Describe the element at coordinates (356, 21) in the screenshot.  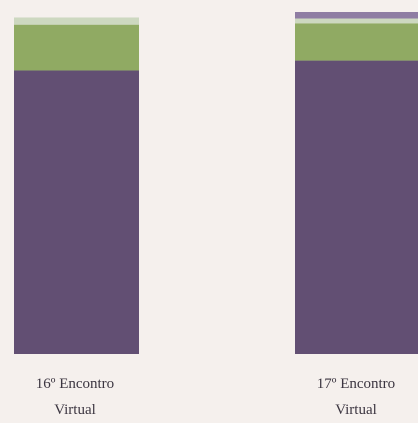
I see `bar-segment-cat2-series3` at that location.